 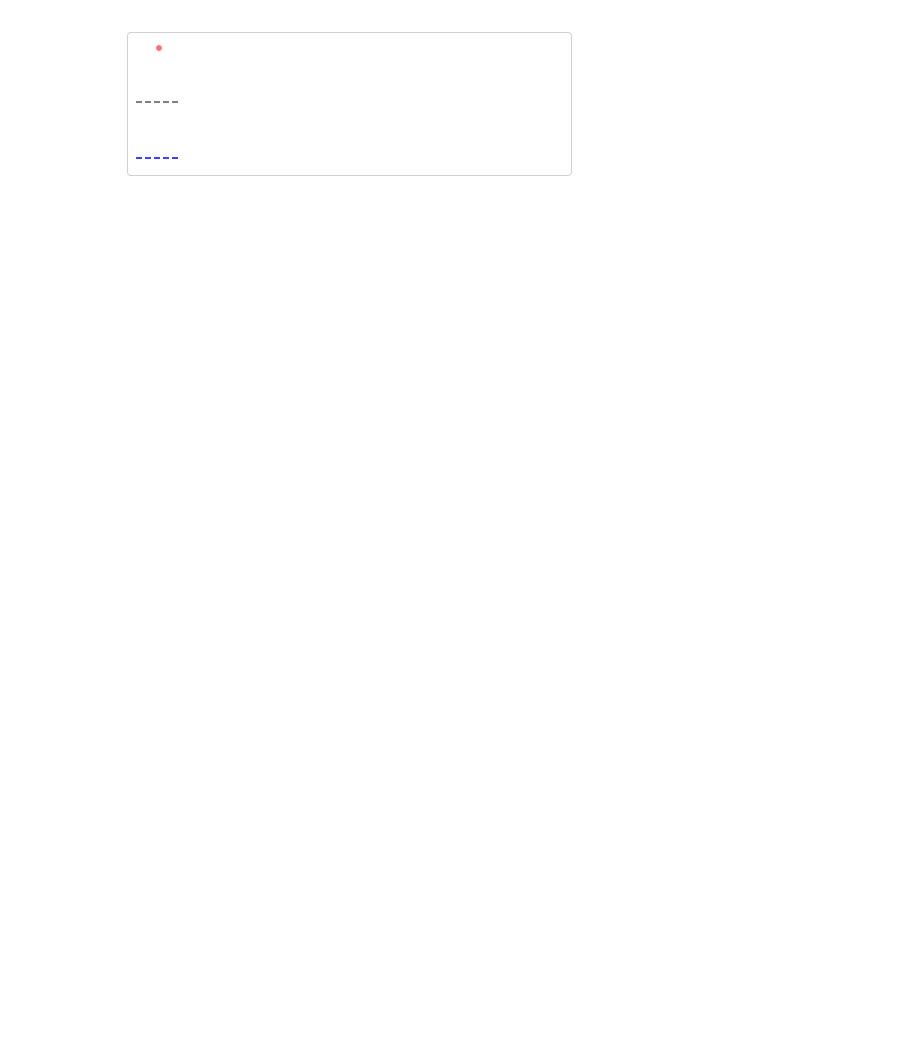 What do you see at coordinates (349, 104) in the screenshot?
I see `legend` at bounding box center [349, 104].